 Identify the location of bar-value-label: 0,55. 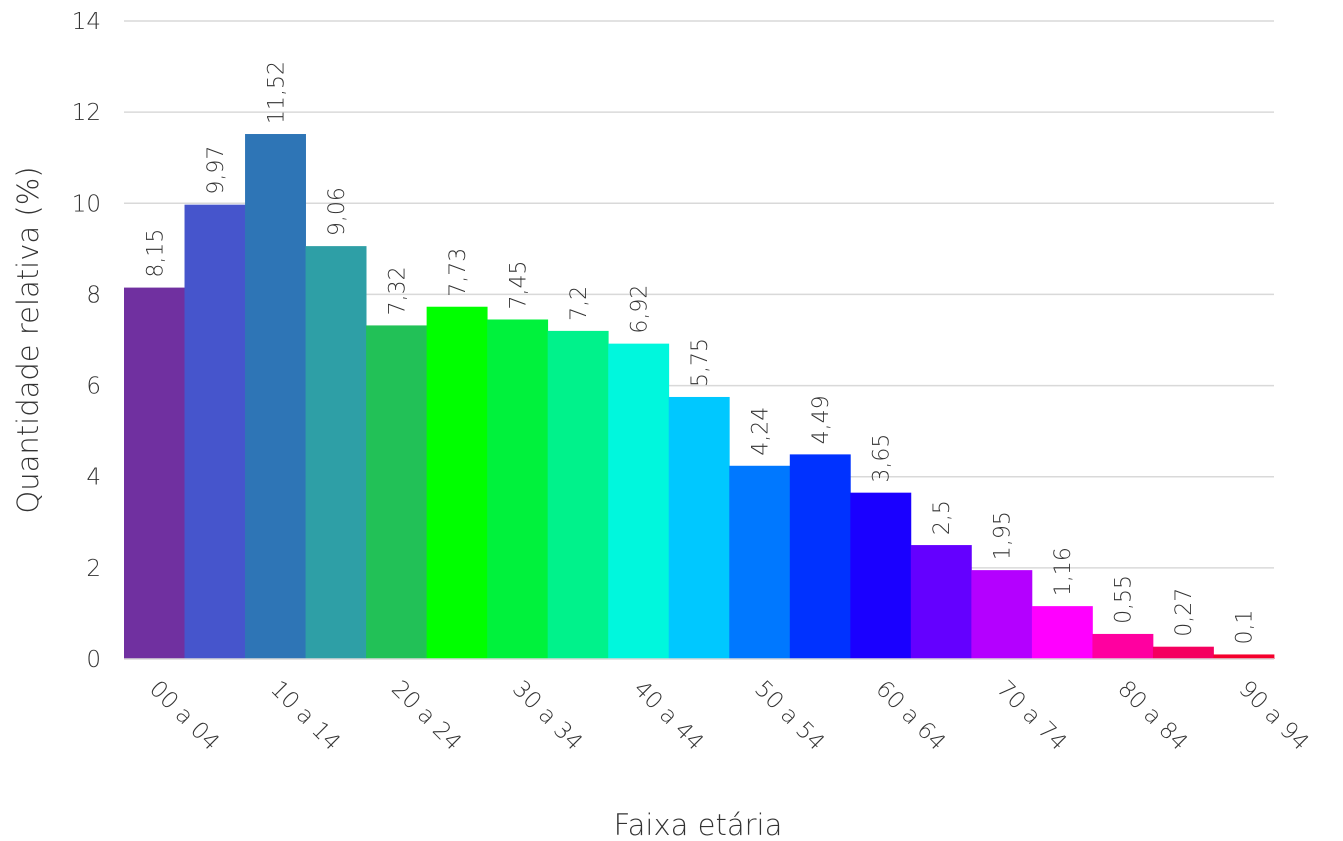
(1124, 599).